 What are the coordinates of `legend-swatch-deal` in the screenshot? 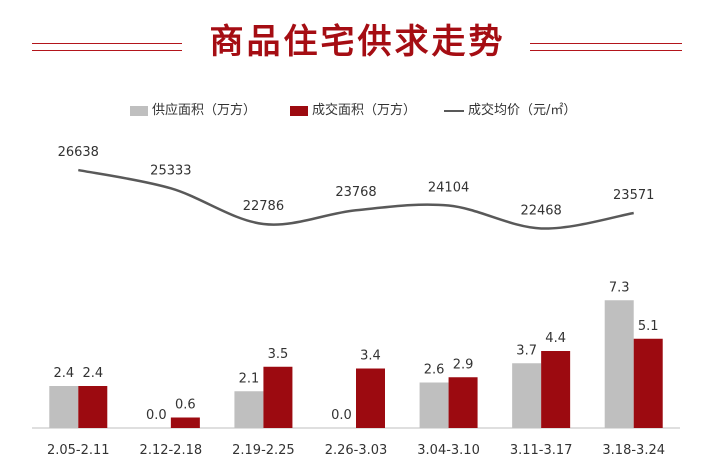 It's located at (299, 111).